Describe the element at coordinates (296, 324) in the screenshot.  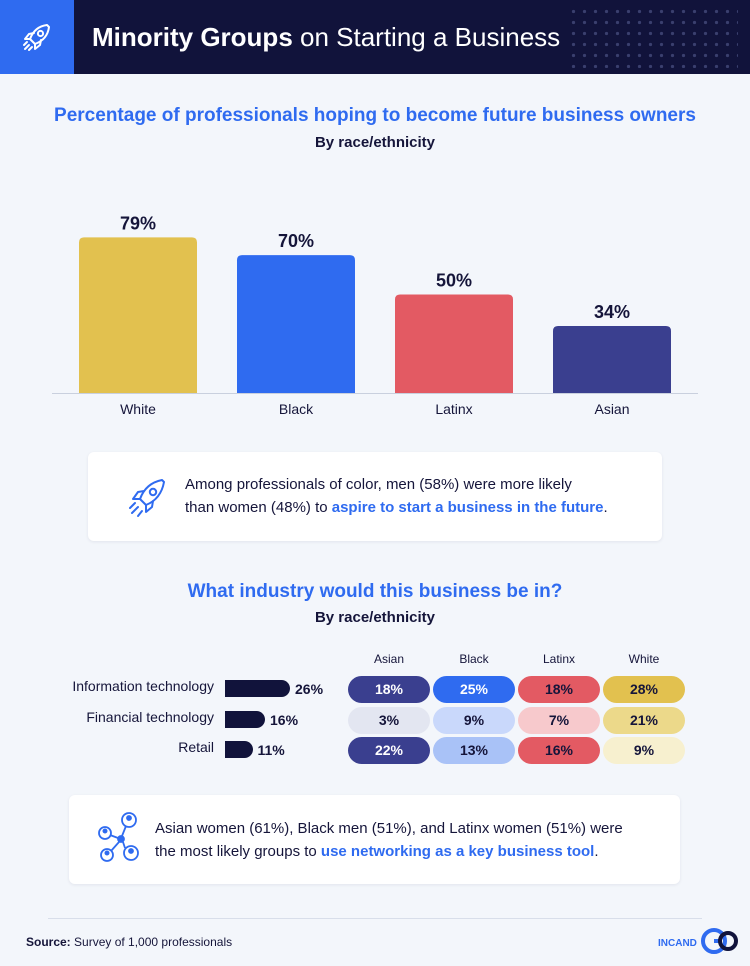
I see `bar-black` at that location.